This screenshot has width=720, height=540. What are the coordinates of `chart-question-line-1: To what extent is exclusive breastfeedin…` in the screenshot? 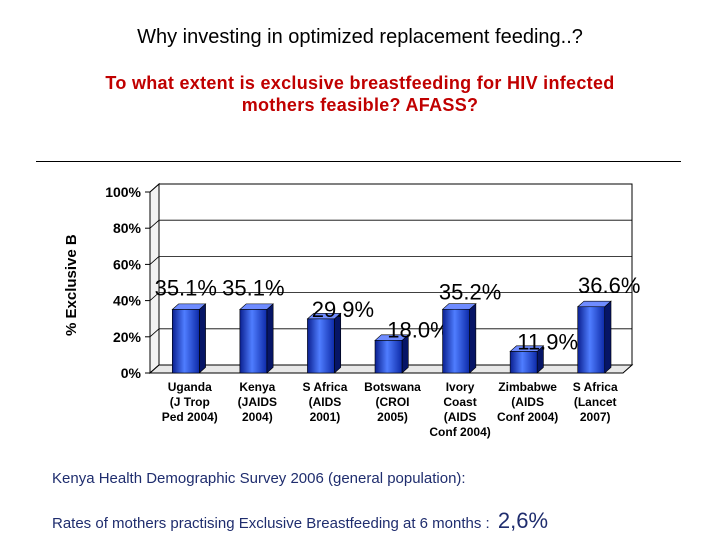 It's located at (360, 83).